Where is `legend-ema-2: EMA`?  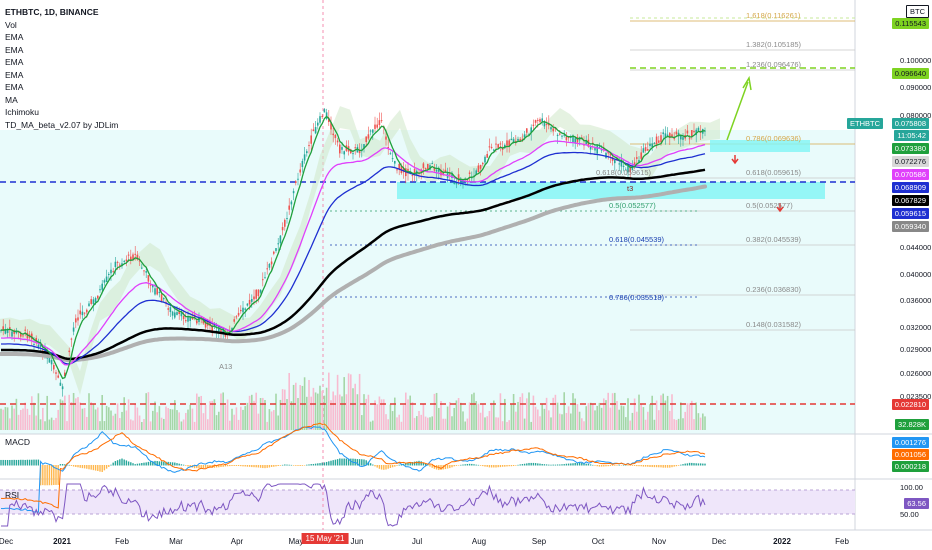
legend-ema-2: EMA is located at coordinates (14, 49).